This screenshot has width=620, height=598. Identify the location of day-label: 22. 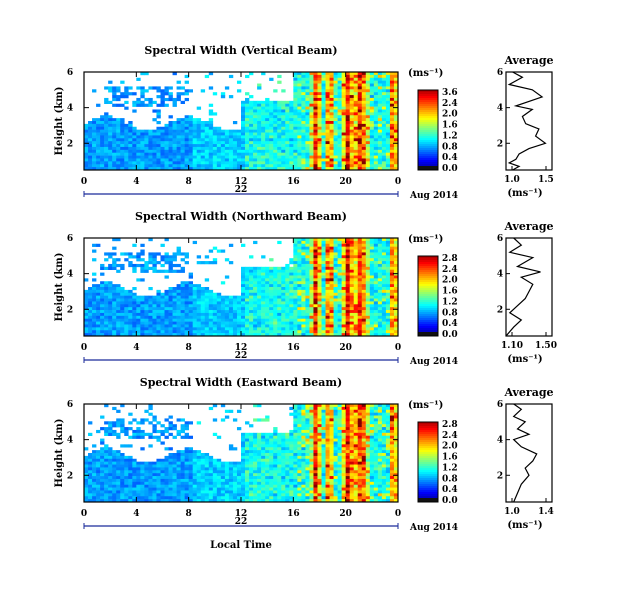
(241, 356).